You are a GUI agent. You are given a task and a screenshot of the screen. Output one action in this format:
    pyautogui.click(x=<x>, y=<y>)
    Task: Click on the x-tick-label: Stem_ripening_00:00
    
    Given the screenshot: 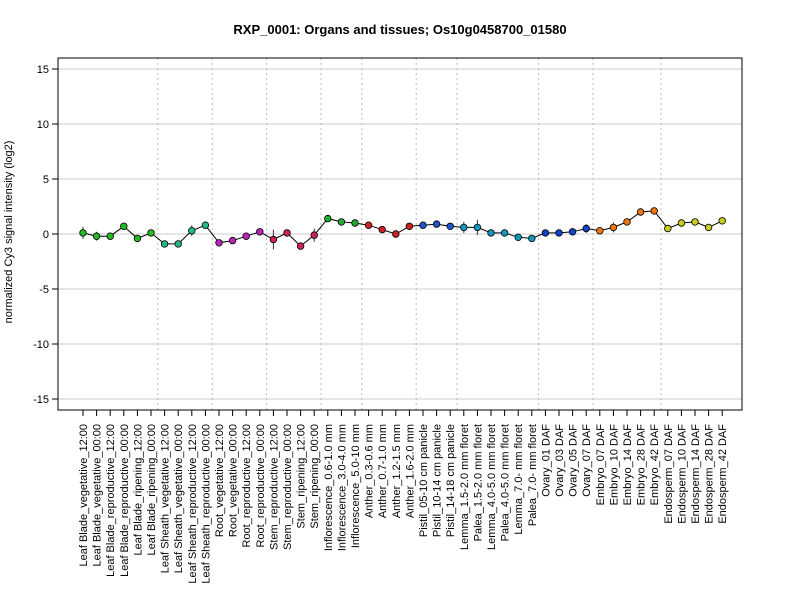 What is the action you would take?
    pyautogui.click(x=315, y=476)
    